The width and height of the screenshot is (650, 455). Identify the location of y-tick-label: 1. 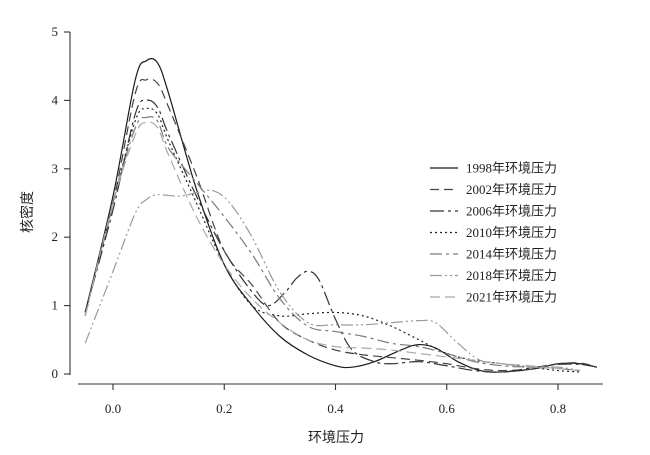
(55, 305).